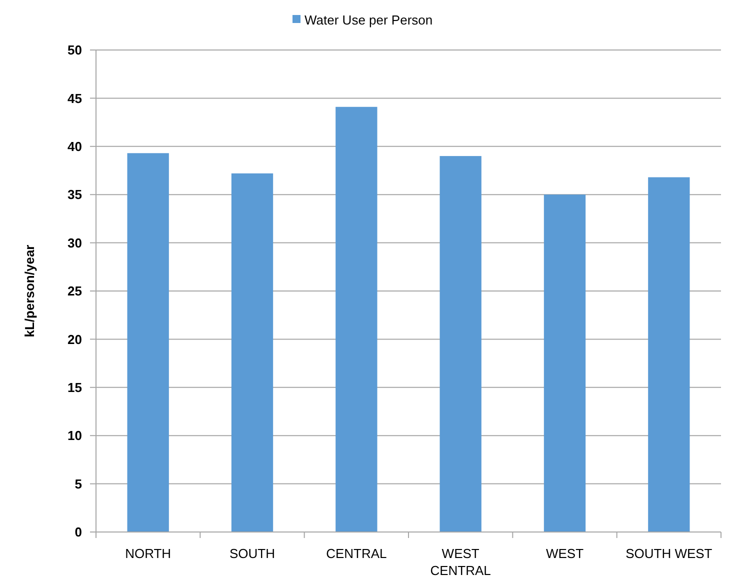 Image resolution: width=745 pixels, height=581 pixels. I want to click on y-tick-label: 5, so click(78, 484).